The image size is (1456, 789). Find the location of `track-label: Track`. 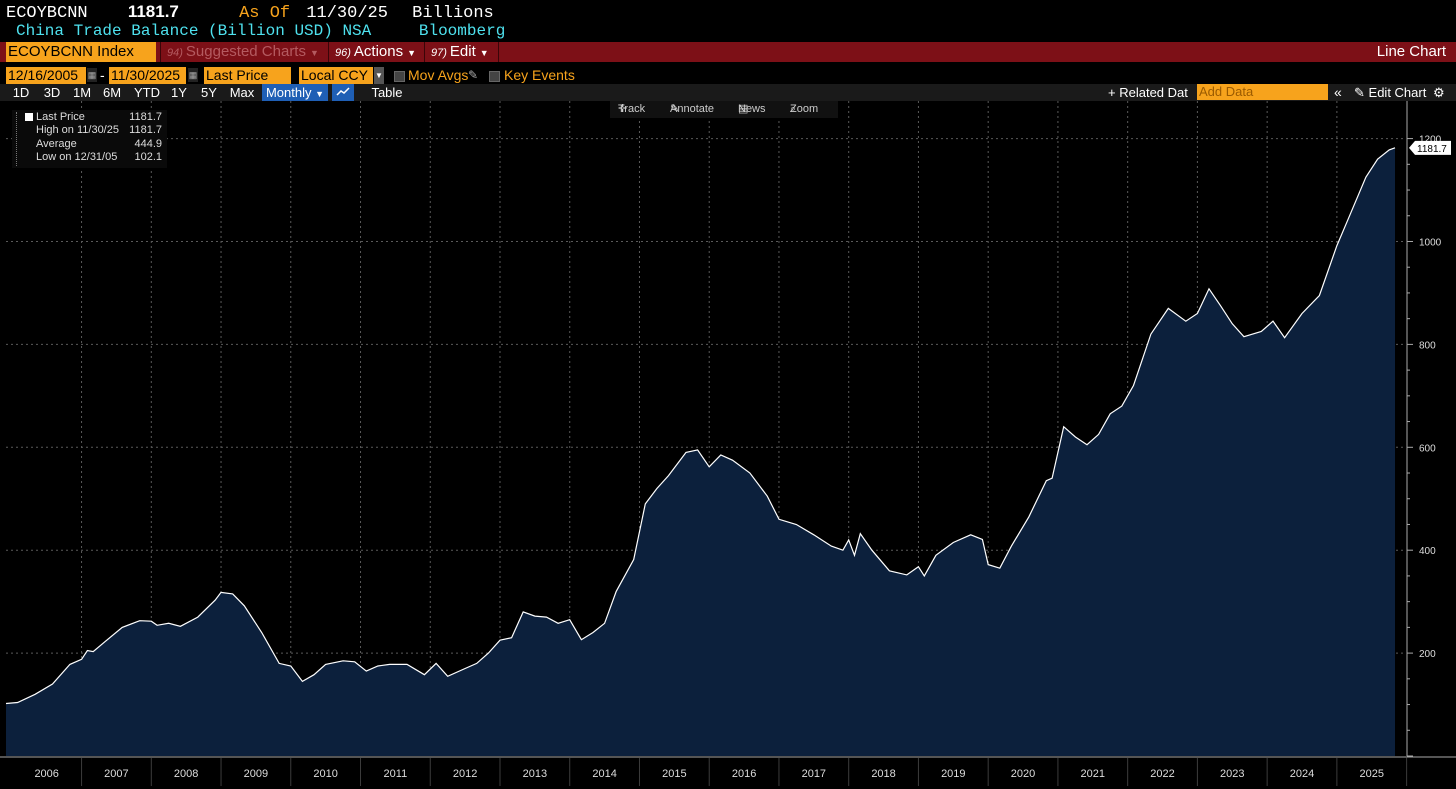

track-label: Track is located at coordinates (632, 109).